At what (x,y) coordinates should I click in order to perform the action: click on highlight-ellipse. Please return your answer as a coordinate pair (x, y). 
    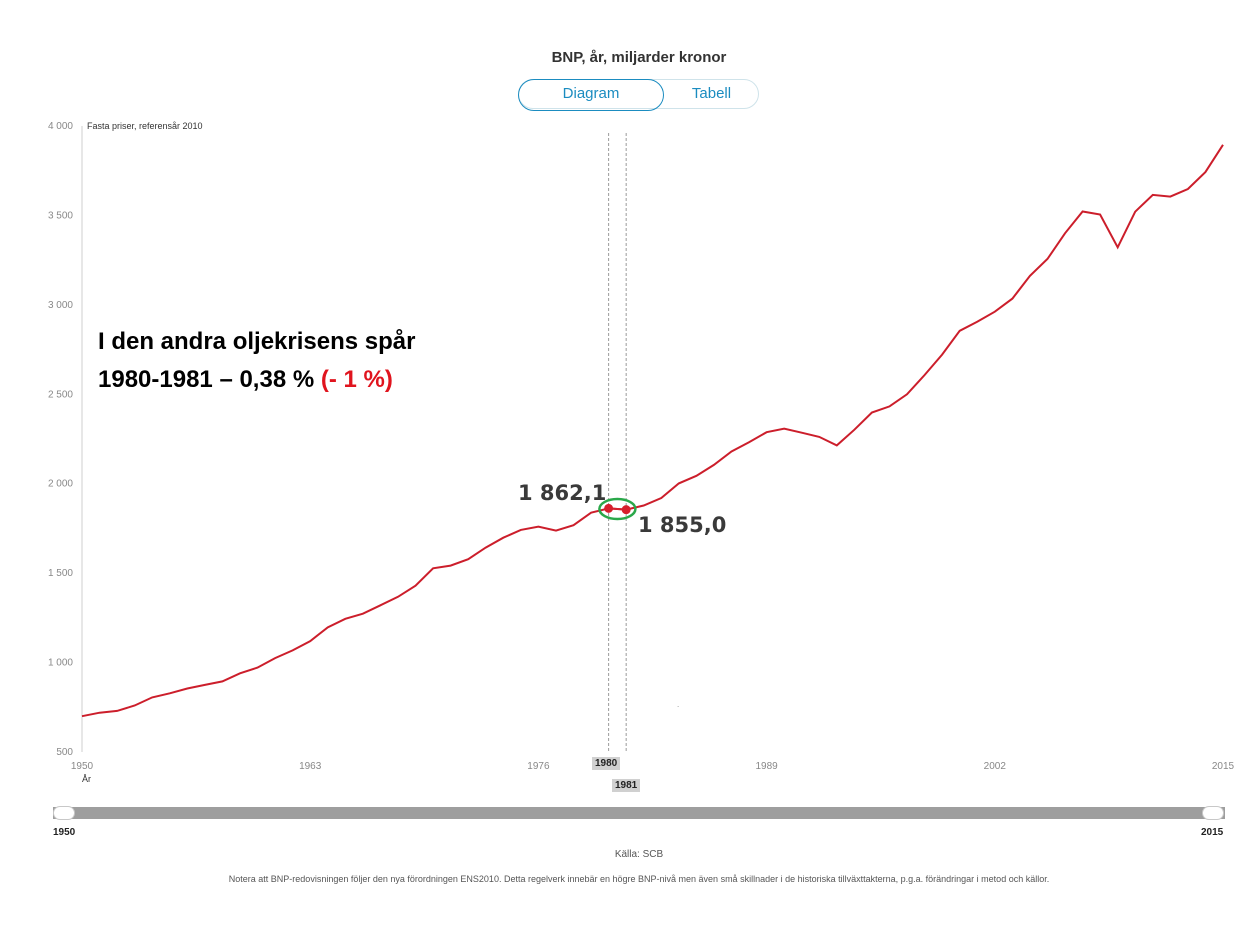
    Looking at the image, I should click on (617, 509).